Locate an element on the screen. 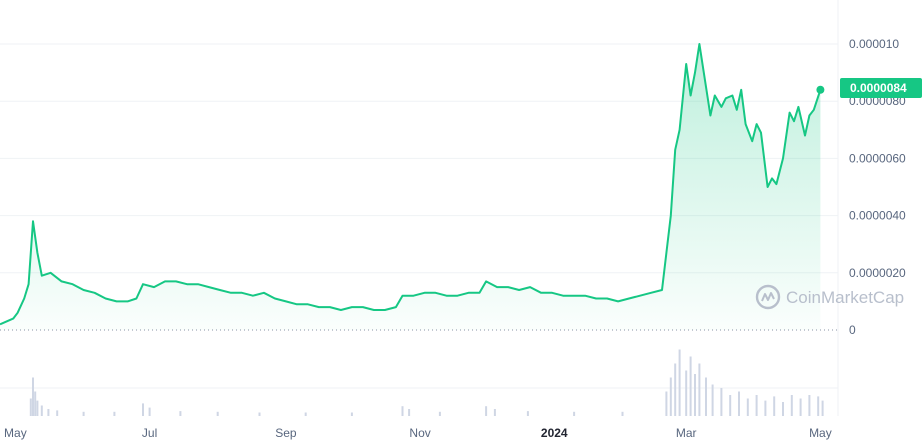 The image size is (924, 445). coinmarketcap-logo-icon is located at coordinates (768, 297).